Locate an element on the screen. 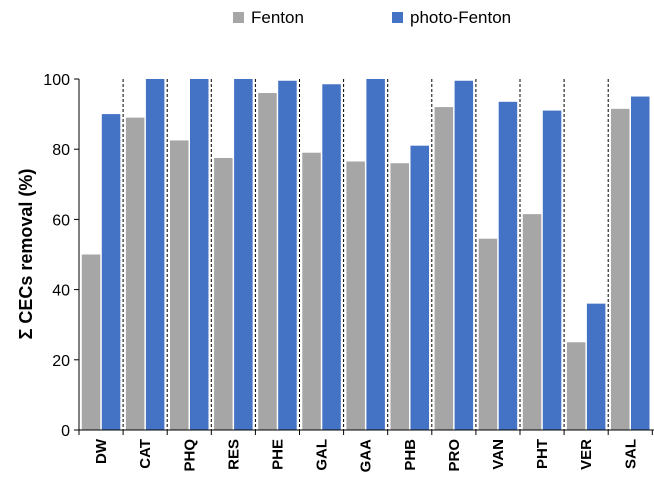 This screenshot has width=654, height=484. bar-fenton-gal is located at coordinates (311, 291).